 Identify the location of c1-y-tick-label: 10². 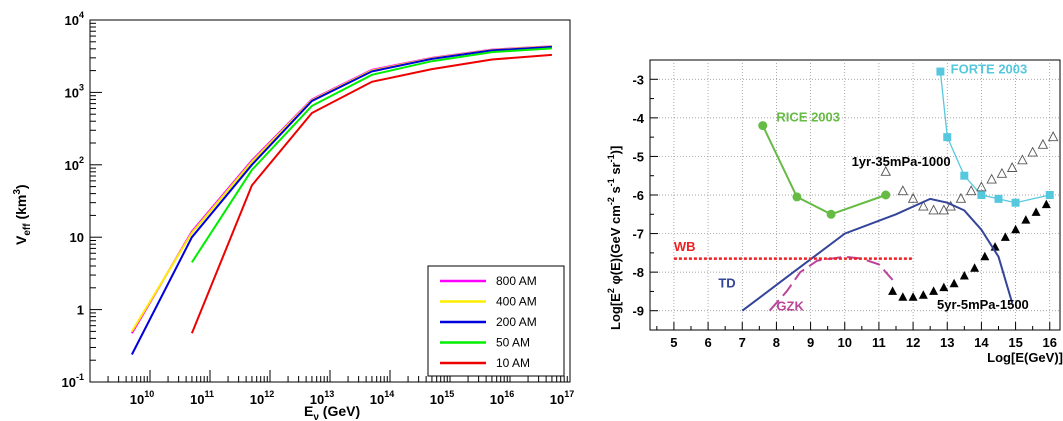
(74, 164).